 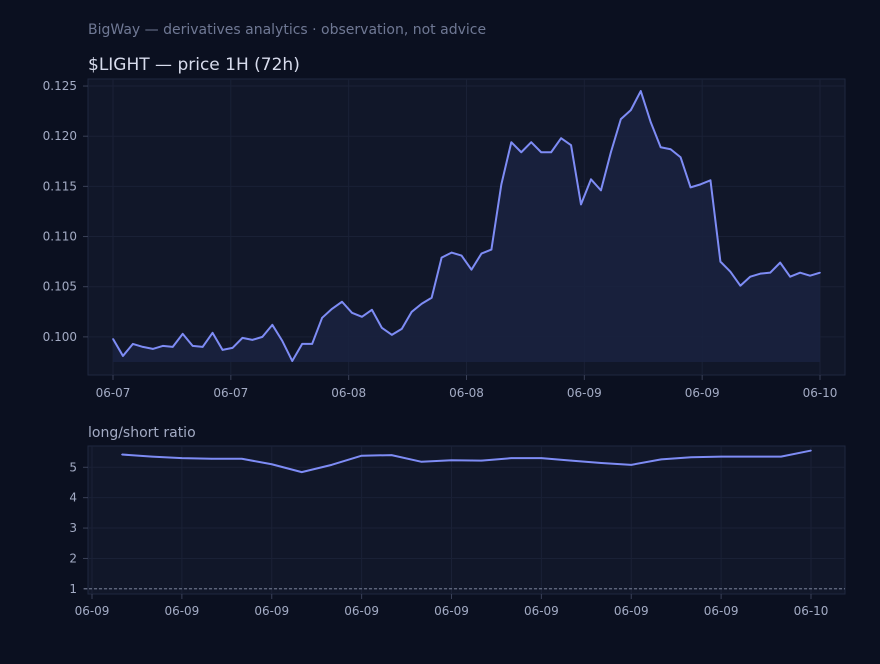 What do you see at coordinates (142, 433) in the screenshot?
I see `ls-chart-title: long/short ratio` at bounding box center [142, 433].